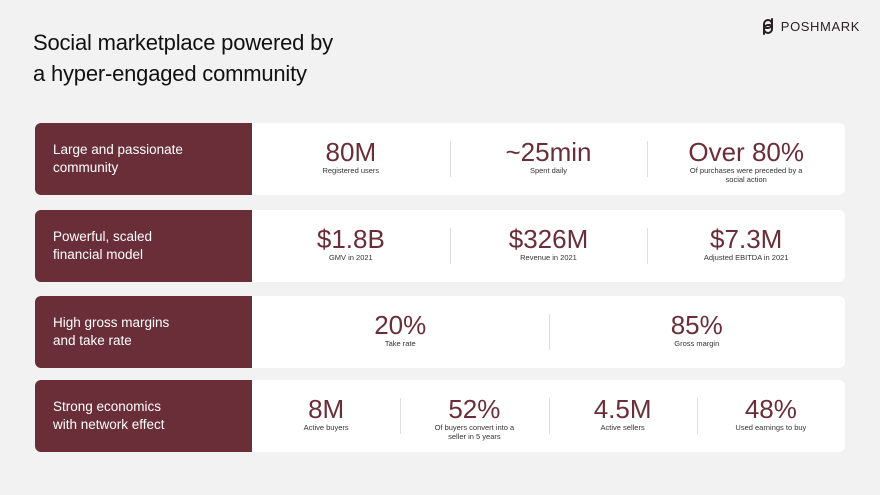 This screenshot has height=495, width=880. Describe the element at coordinates (622, 409) in the screenshot. I see `stat-value: 4.5M` at that location.